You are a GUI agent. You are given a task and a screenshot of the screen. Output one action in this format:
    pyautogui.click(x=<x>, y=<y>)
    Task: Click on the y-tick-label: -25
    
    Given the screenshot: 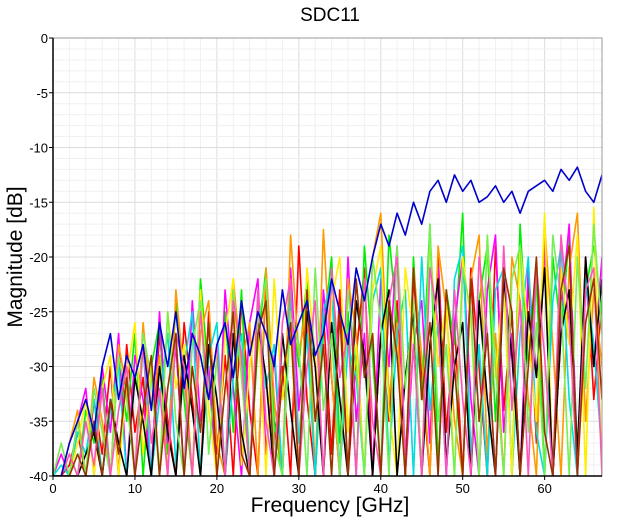 What is the action you would take?
    pyautogui.click(x=38, y=312)
    